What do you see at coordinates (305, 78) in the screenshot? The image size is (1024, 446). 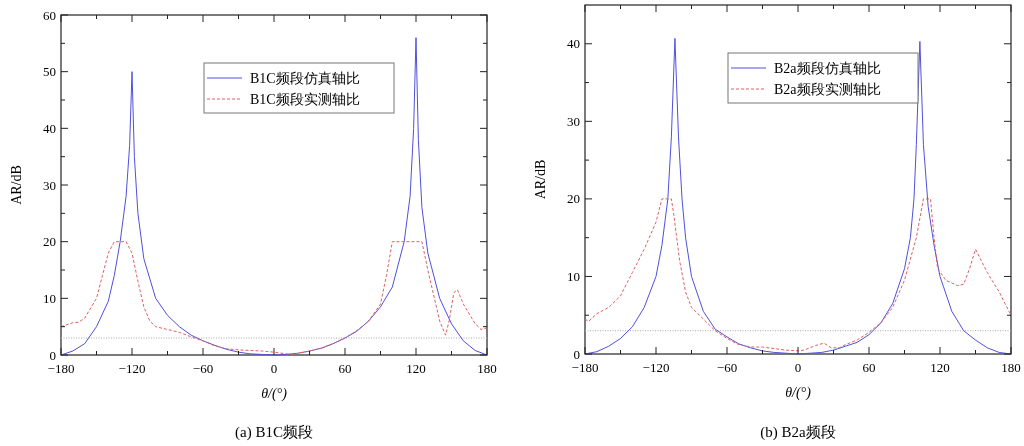 I see `legend-label: B1C频段仿真轴比` at bounding box center [305, 78].